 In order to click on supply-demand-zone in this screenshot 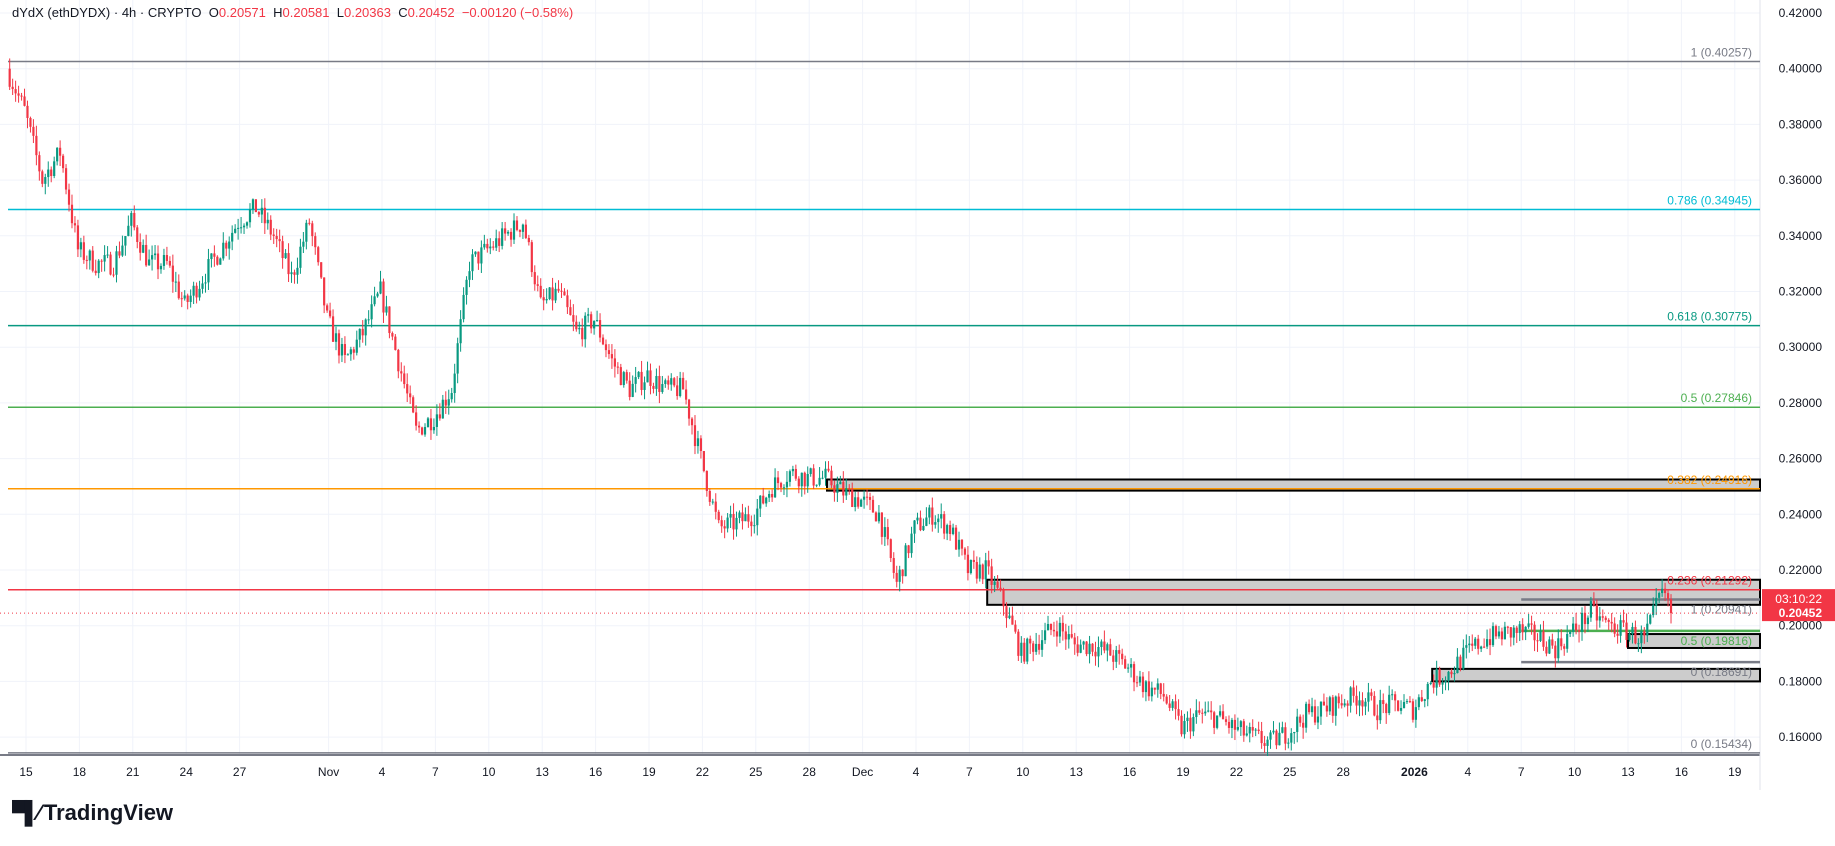, I will do `click(1694, 641)`.